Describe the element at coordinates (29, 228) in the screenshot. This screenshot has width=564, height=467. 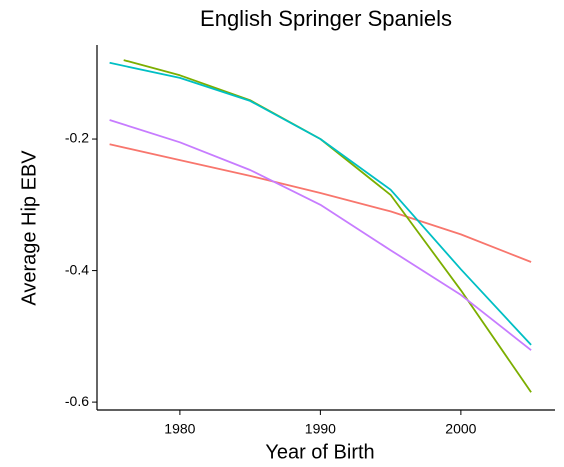
I see `y-axis-label: Average Hip EBV` at that location.